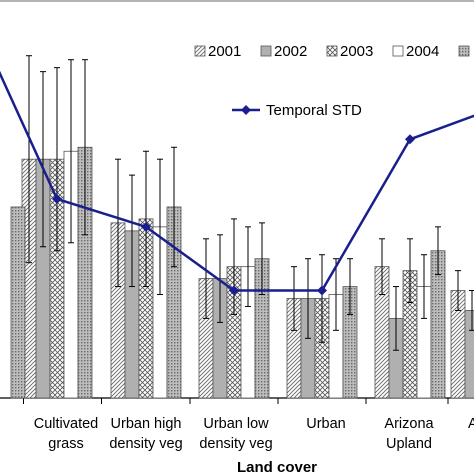  I want to click on legend-years: 2001 2002 2003 2004, so click(332, 51).